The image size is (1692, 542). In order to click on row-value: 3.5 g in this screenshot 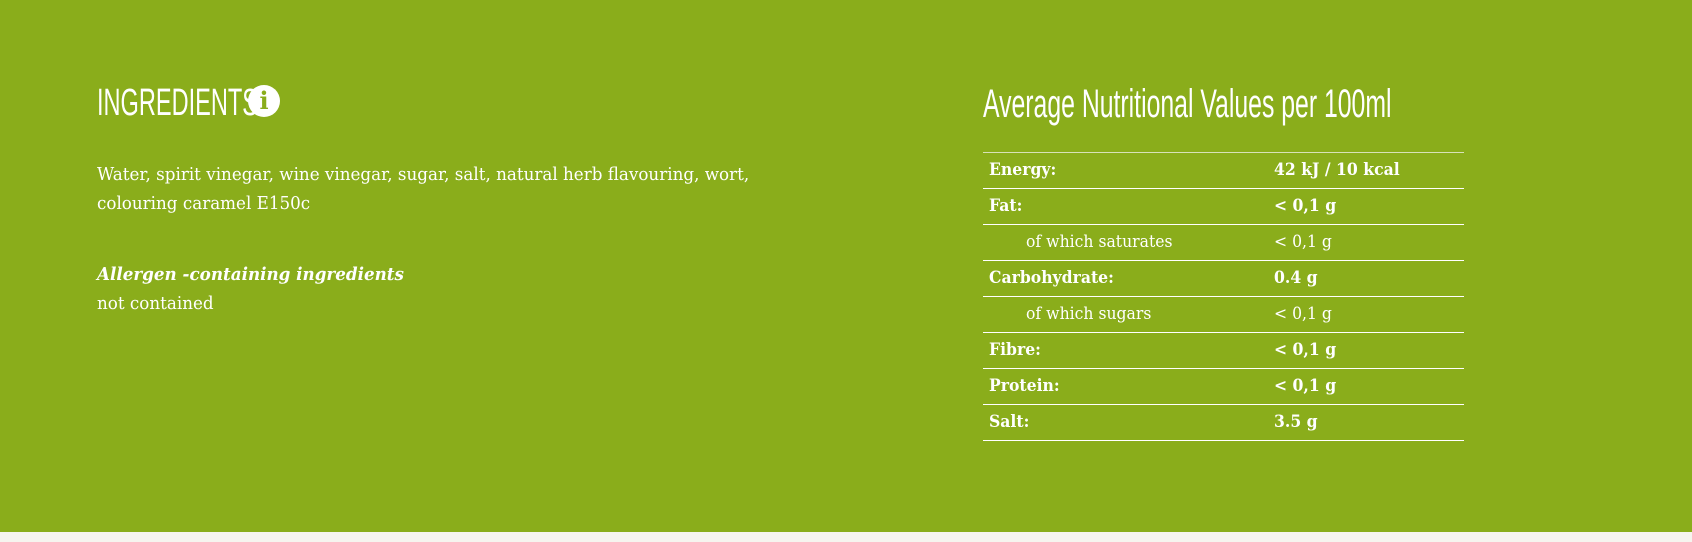, I will do `click(1296, 422)`.